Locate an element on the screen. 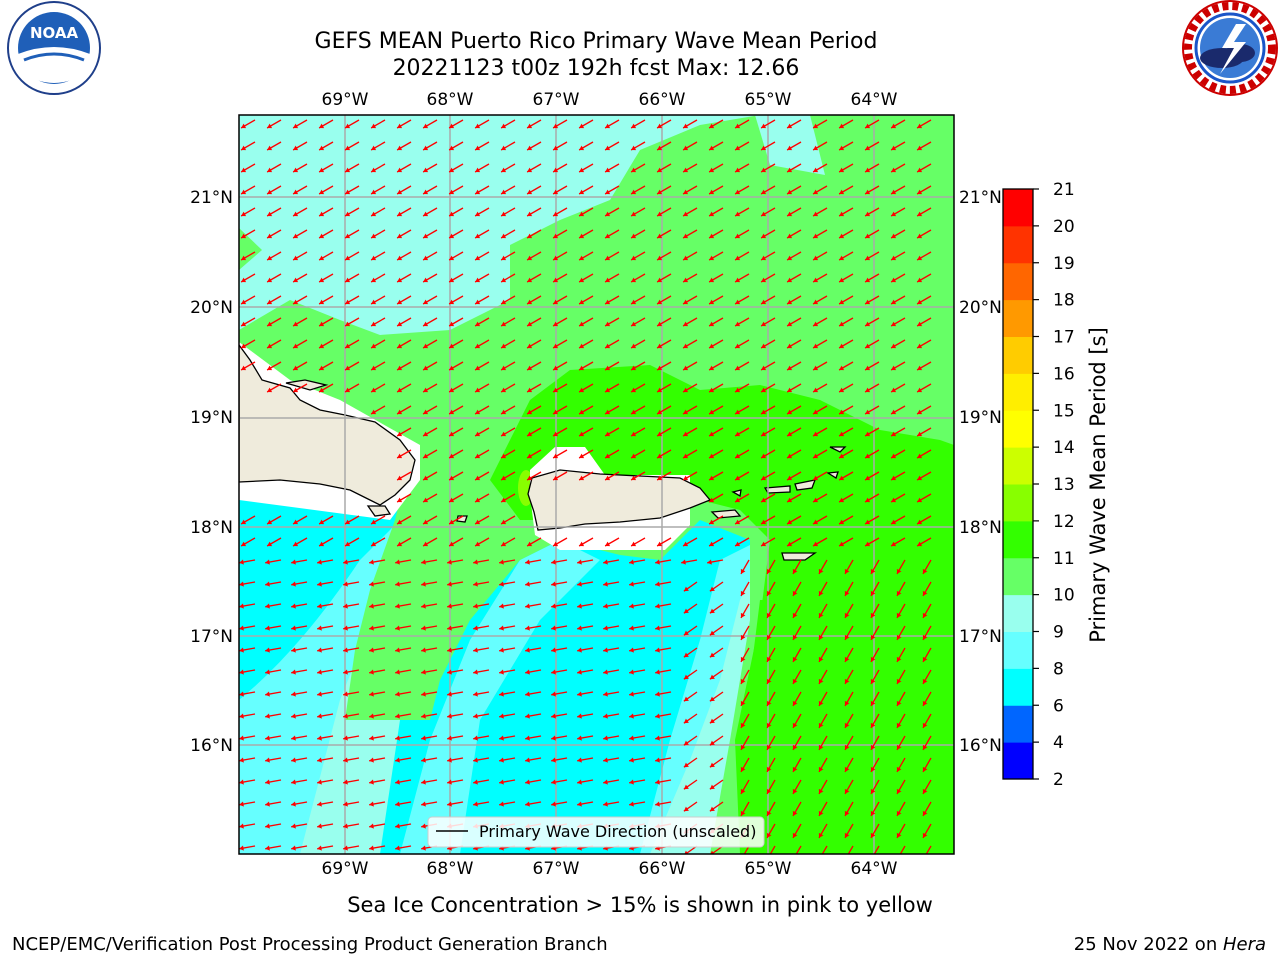 This screenshot has width=1280, height=960. noaa-logo-text: NOAA is located at coordinates (54, 33).